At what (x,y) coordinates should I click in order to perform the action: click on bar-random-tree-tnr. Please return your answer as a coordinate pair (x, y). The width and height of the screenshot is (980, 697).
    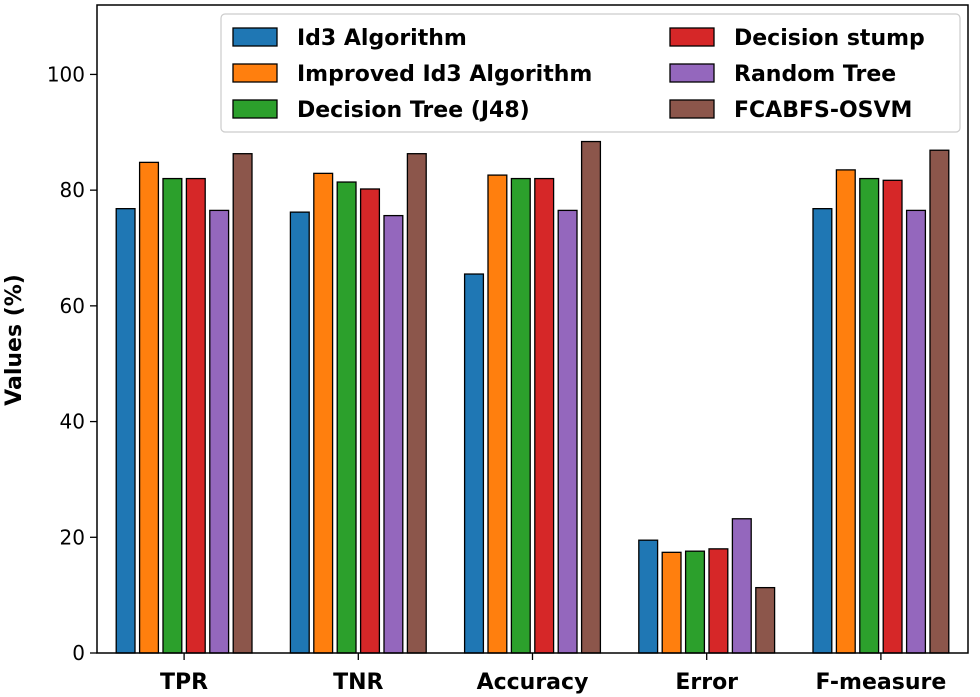
    Looking at the image, I should click on (393, 434).